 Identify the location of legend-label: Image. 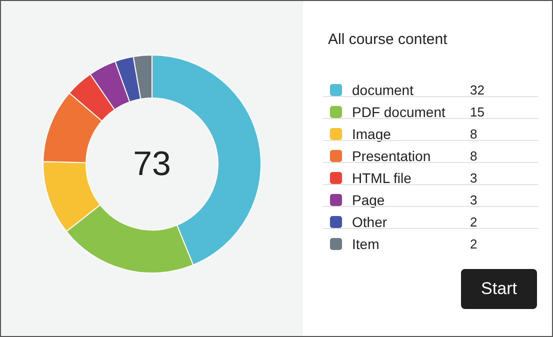
(372, 134).